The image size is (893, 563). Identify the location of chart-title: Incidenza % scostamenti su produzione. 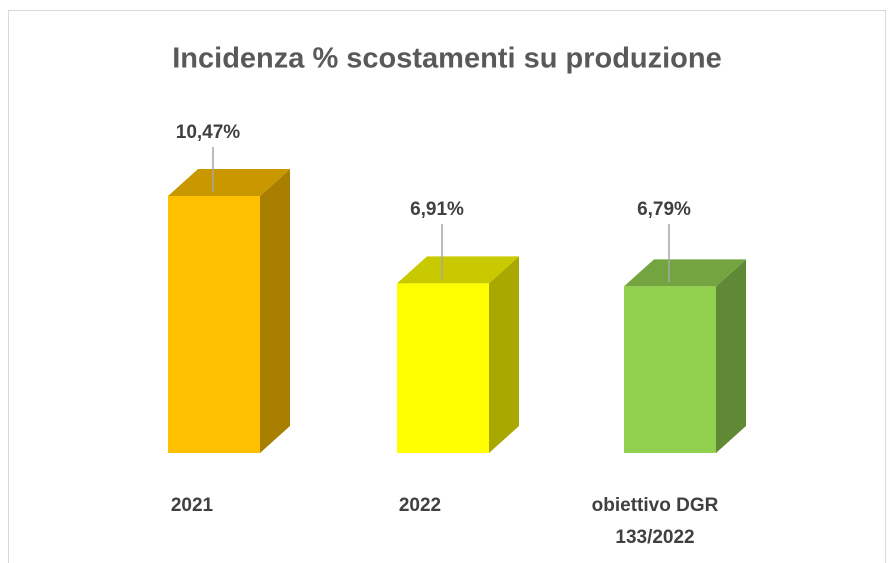
(447, 59).